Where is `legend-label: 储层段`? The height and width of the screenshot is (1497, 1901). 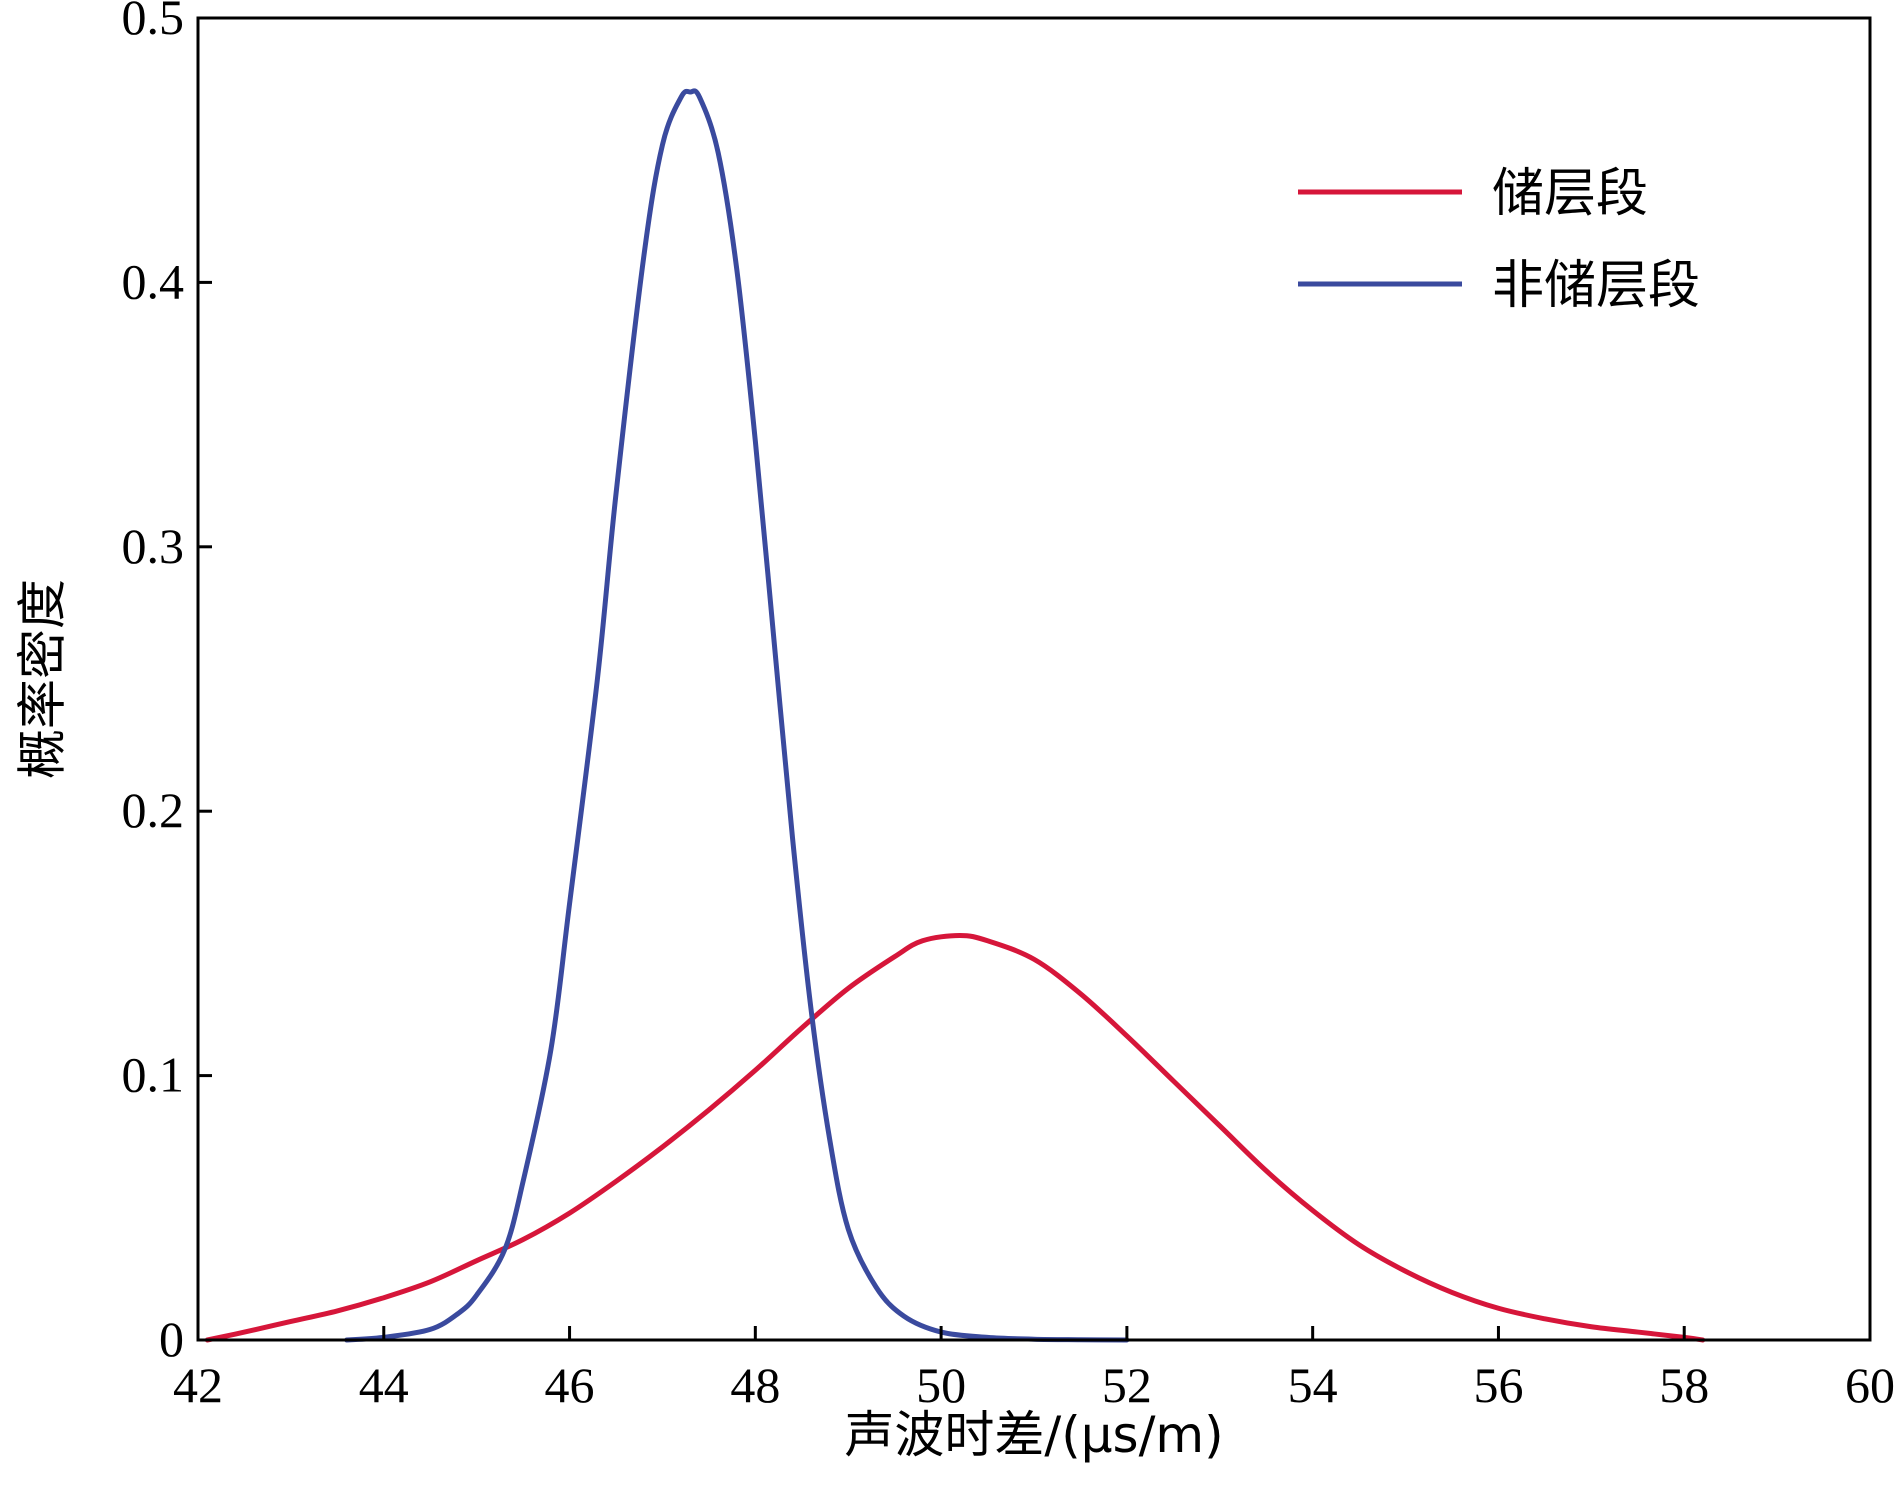
legend-label: 储层段 is located at coordinates (1570, 194).